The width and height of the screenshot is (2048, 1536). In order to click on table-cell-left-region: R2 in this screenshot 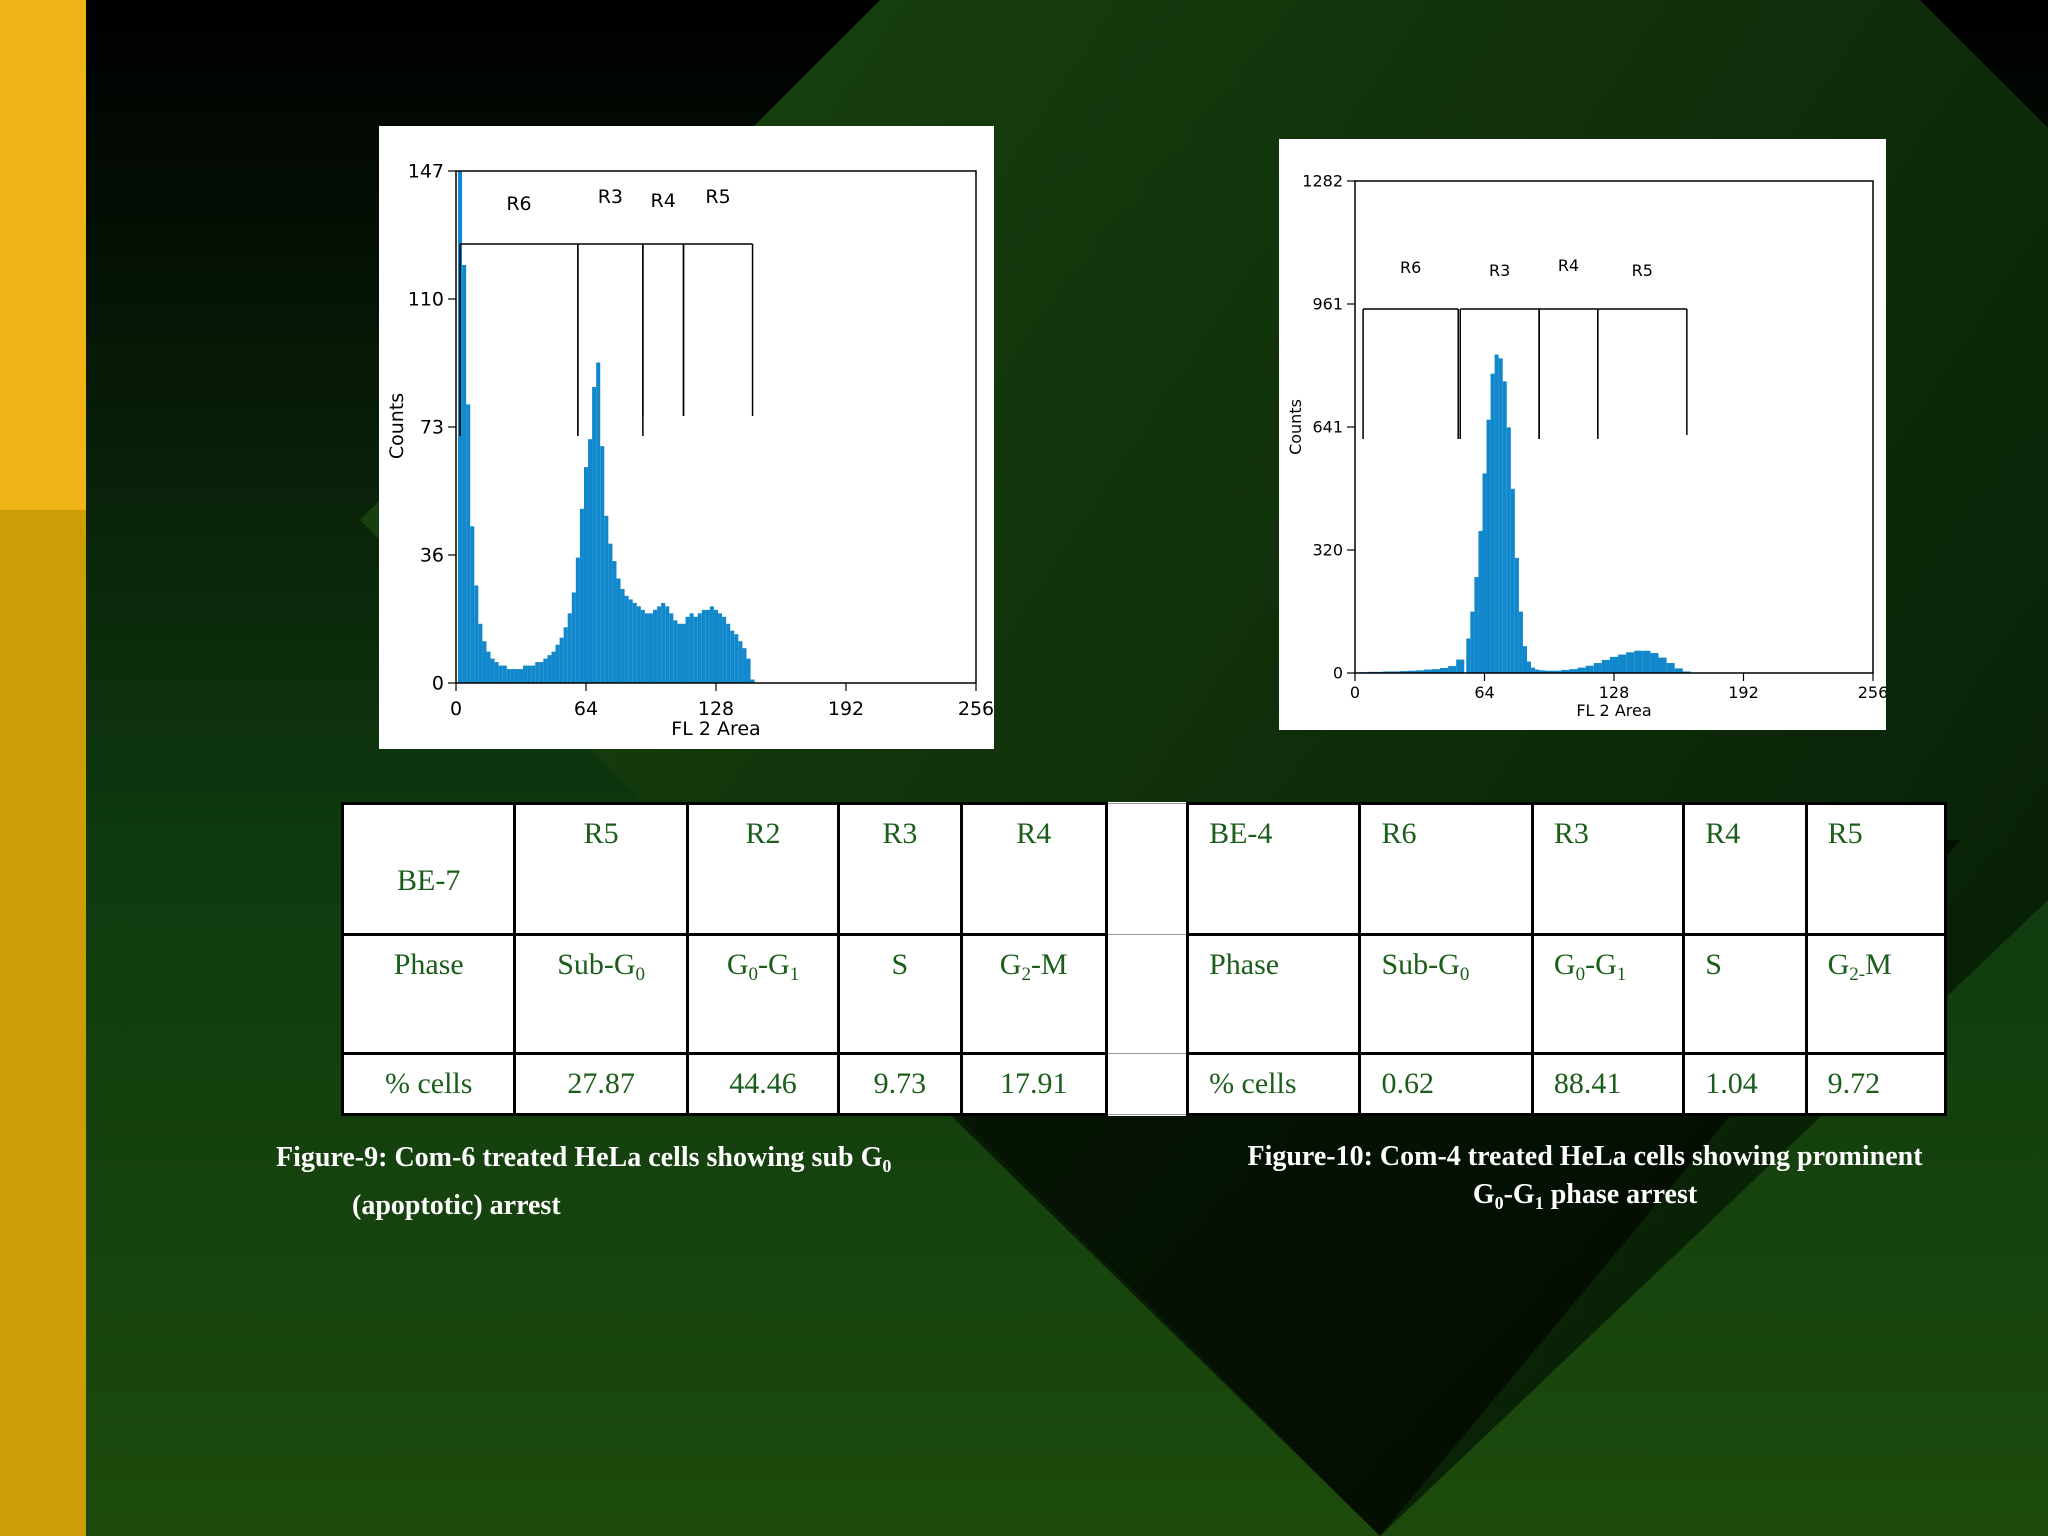, I will do `click(763, 869)`.